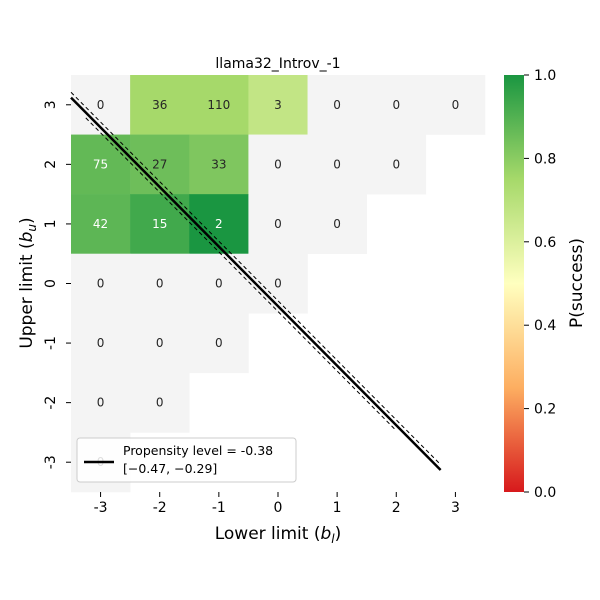 Image resolution: width=600 pixels, height=600 pixels. I want to click on colorbar-tick-label: 0.6, so click(545, 243).